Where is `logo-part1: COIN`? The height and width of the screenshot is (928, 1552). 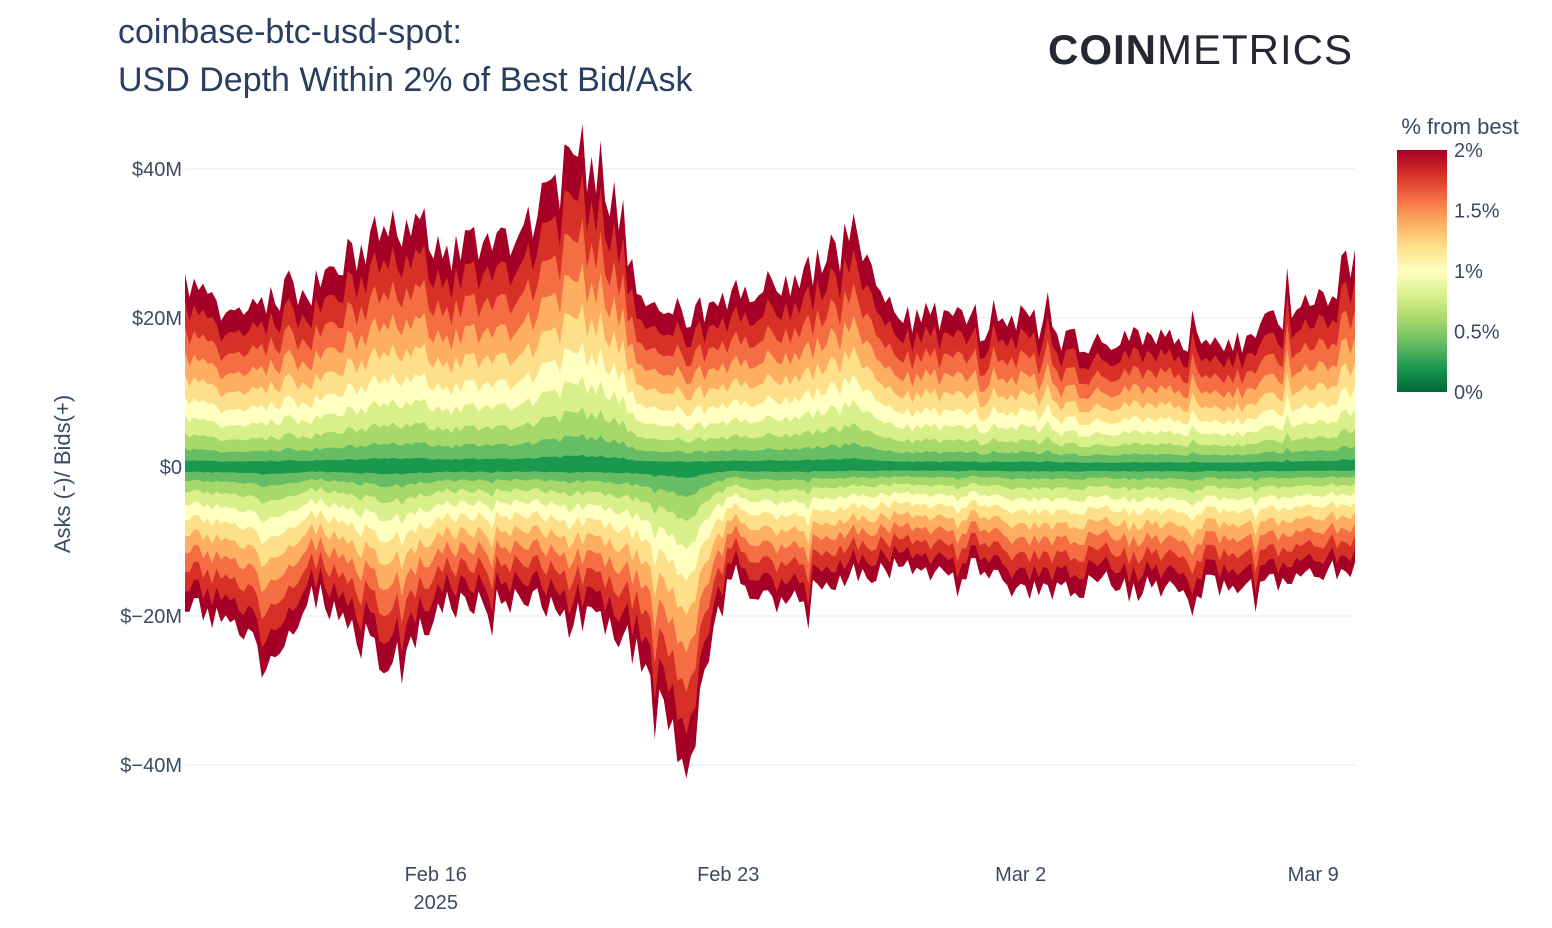 logo-part1: COIN is located at coordinates (1102, 49).